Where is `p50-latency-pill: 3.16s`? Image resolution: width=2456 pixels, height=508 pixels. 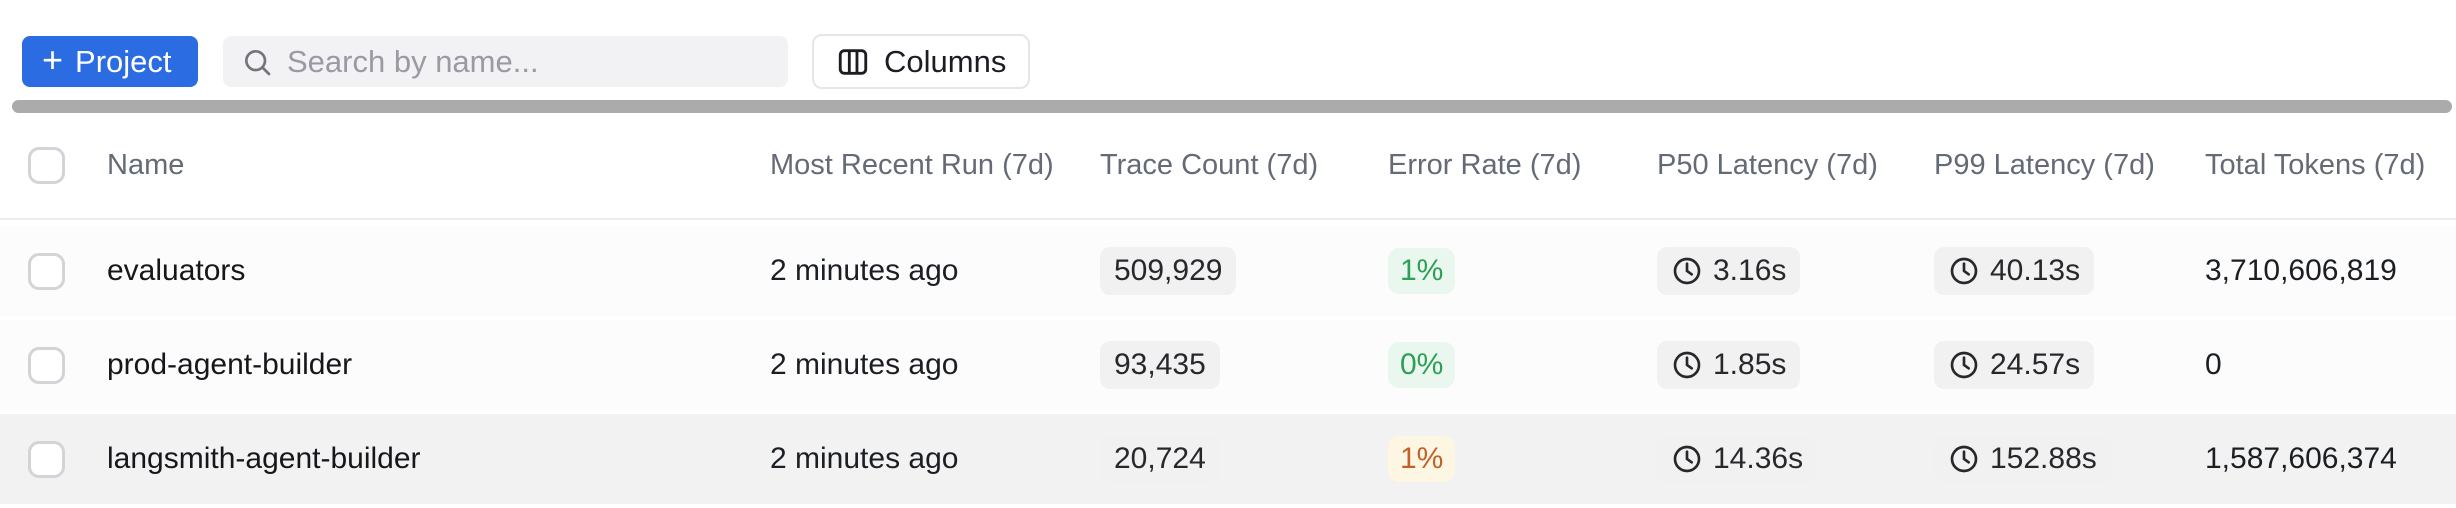
p50-latency-pill: 3.16s is located at coordinates (1729, 271).